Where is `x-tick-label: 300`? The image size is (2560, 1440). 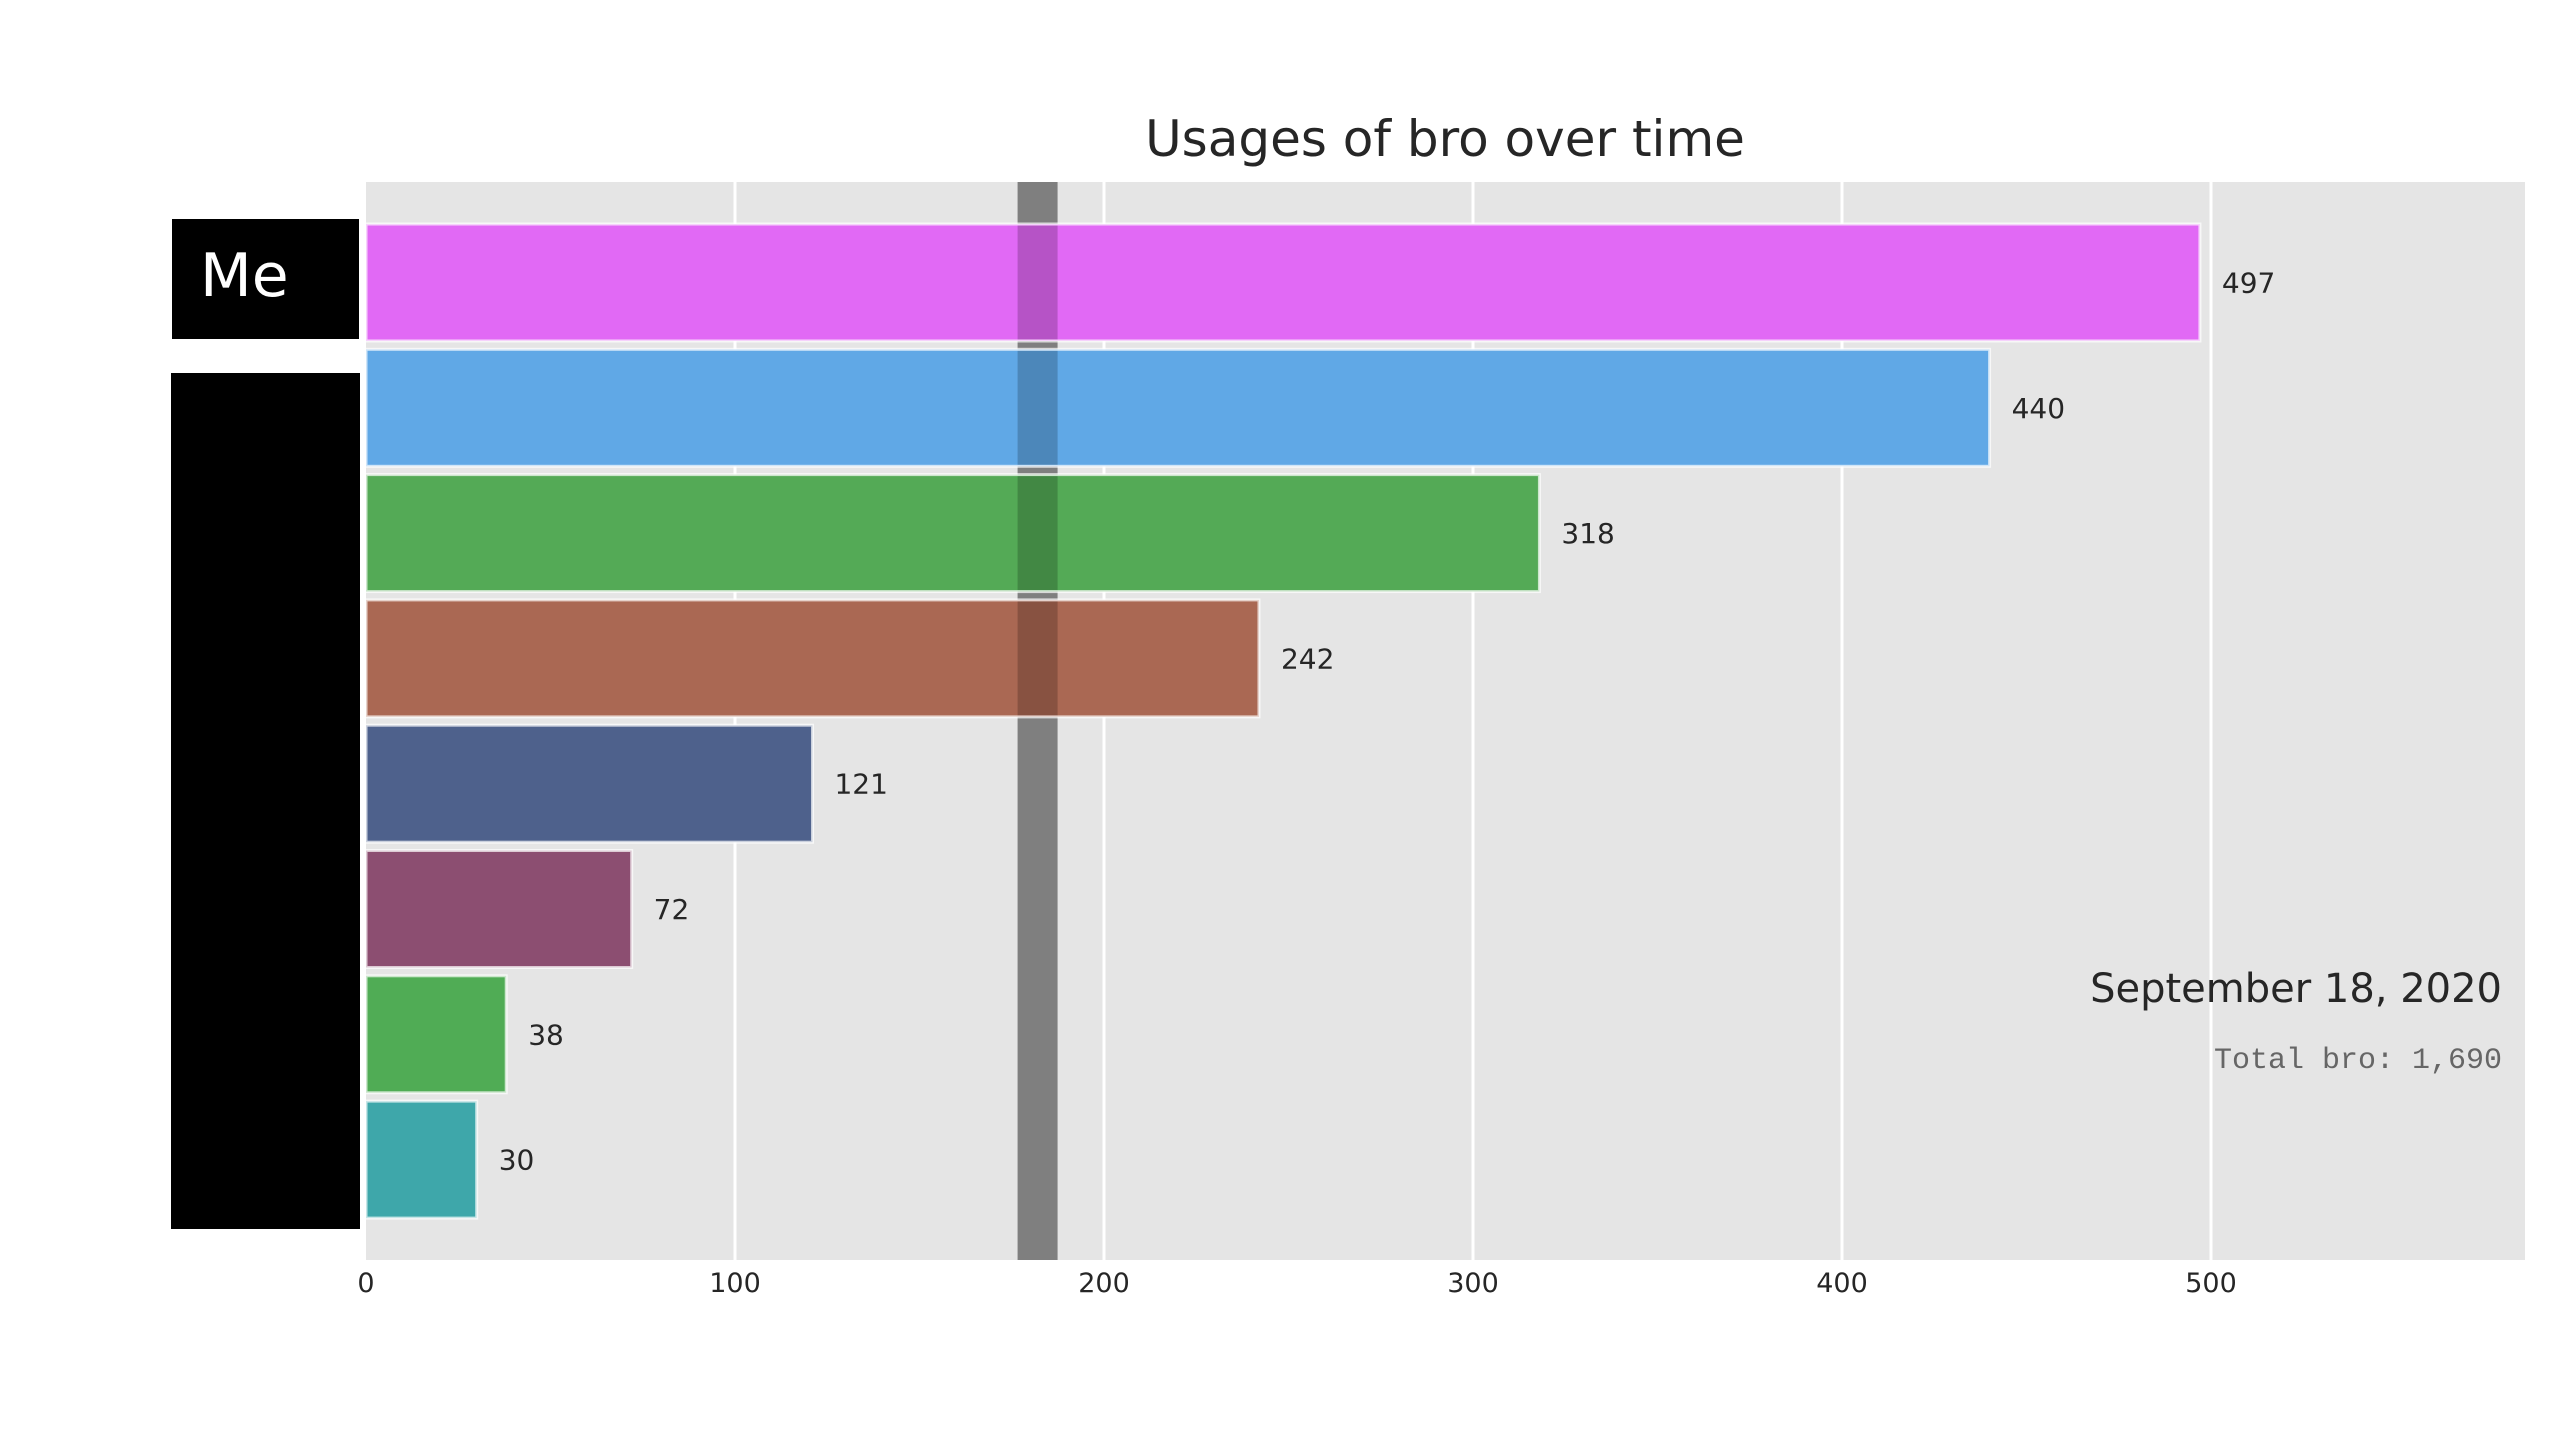
x-tick-label: 300 is located at coordinates (1473, 1283).